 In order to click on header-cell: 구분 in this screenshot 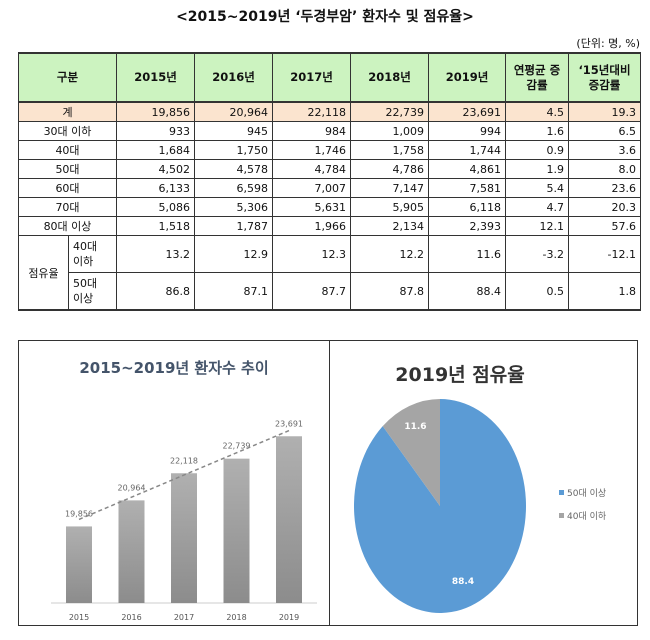, I will do `click(67, 77)`.